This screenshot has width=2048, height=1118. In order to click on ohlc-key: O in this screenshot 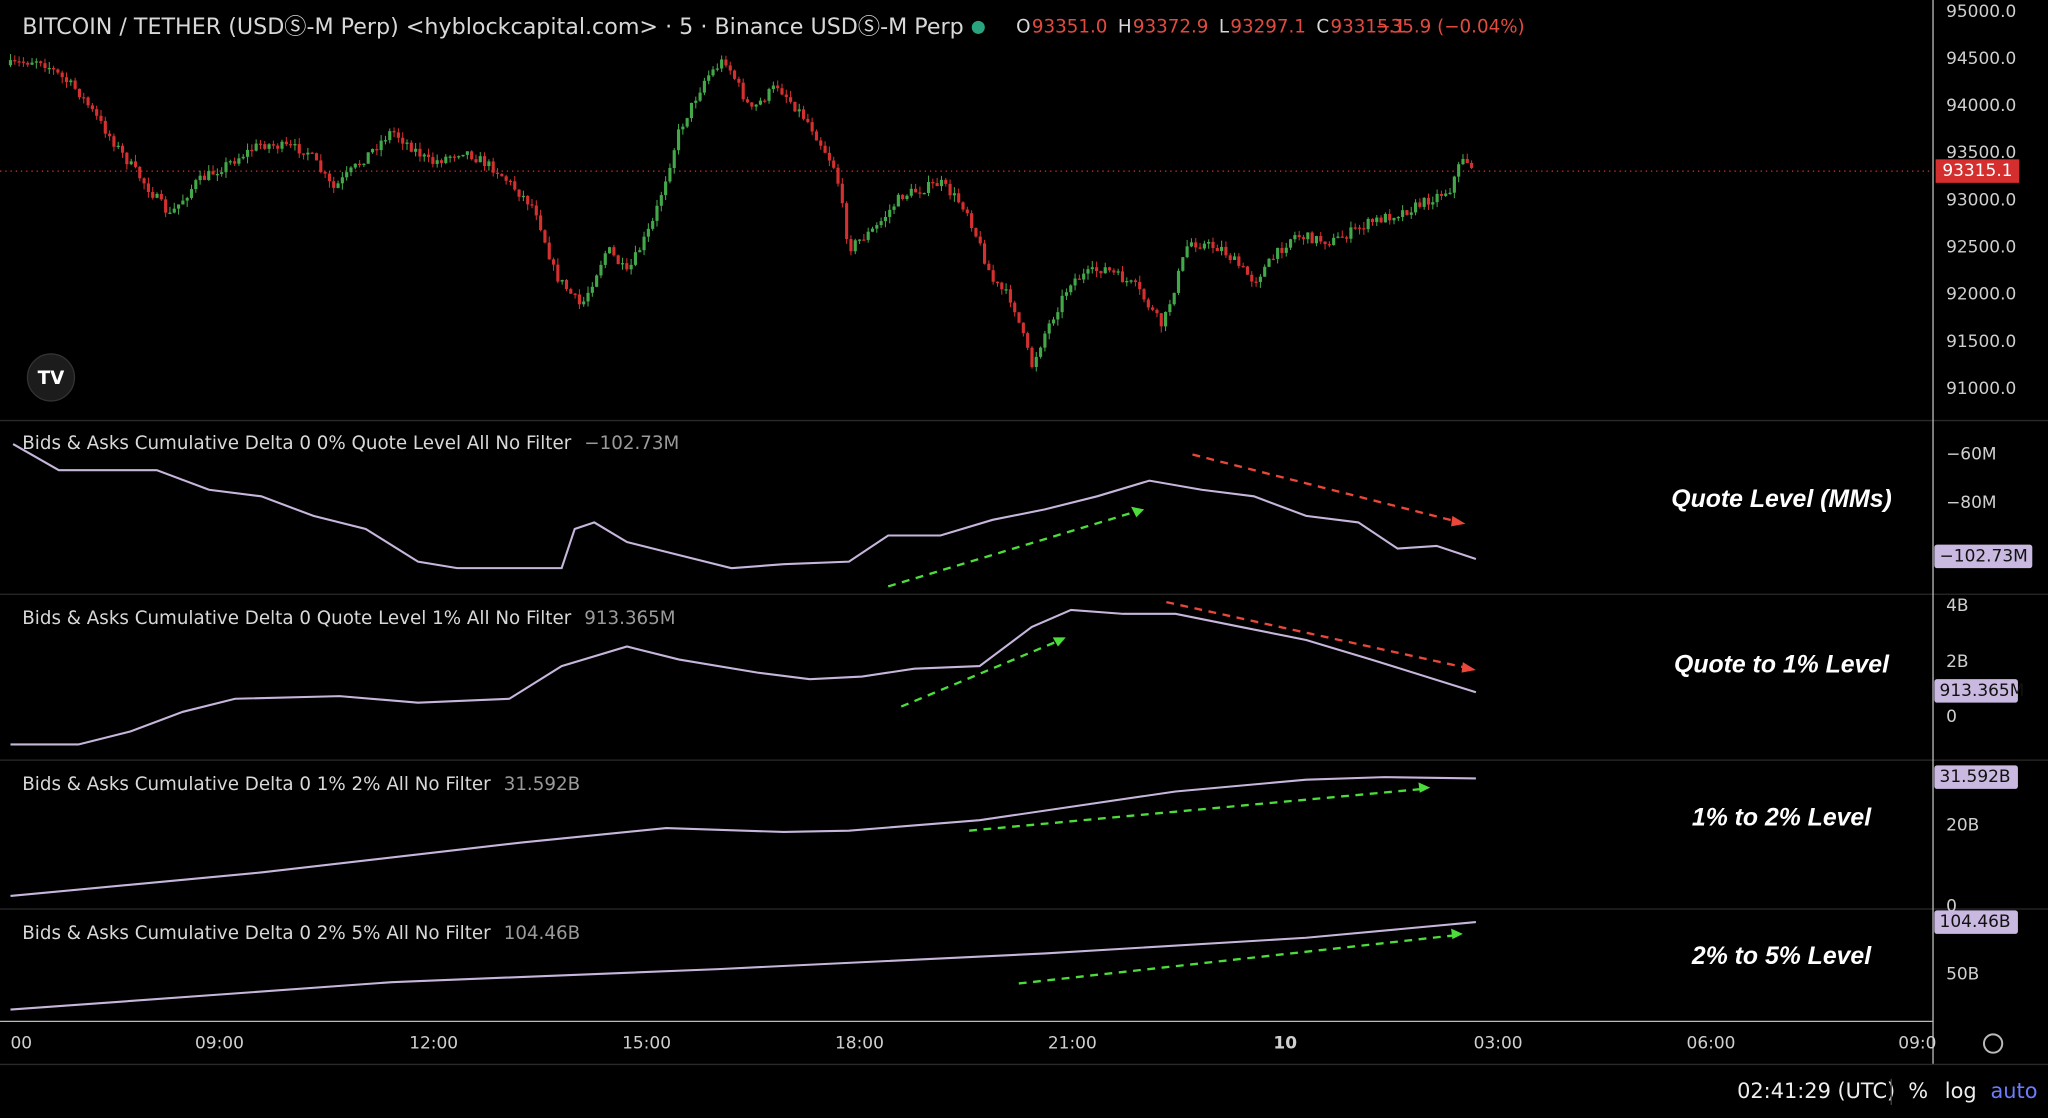, I will do `click(1023, 26)`.